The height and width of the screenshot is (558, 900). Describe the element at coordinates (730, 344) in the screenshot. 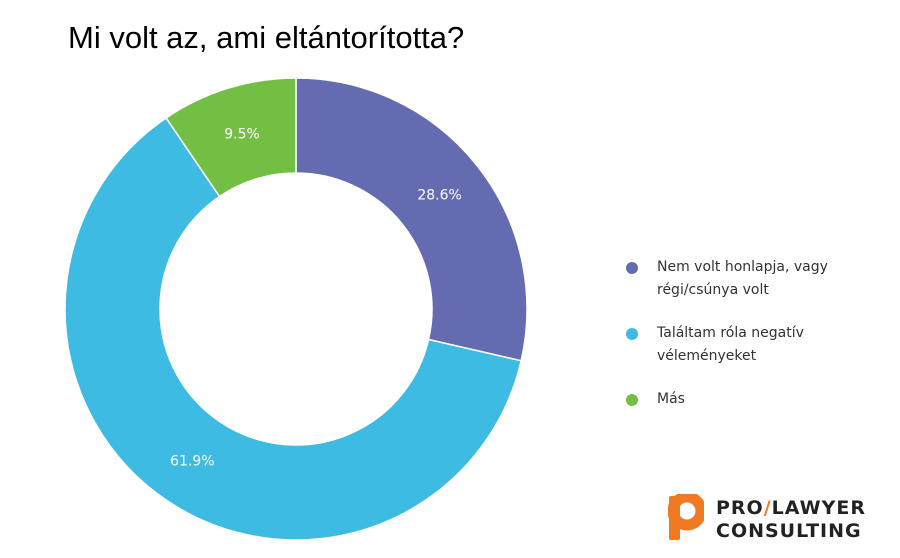

I see `legend-label: Találtam róla negatív véleményeket` at that location.